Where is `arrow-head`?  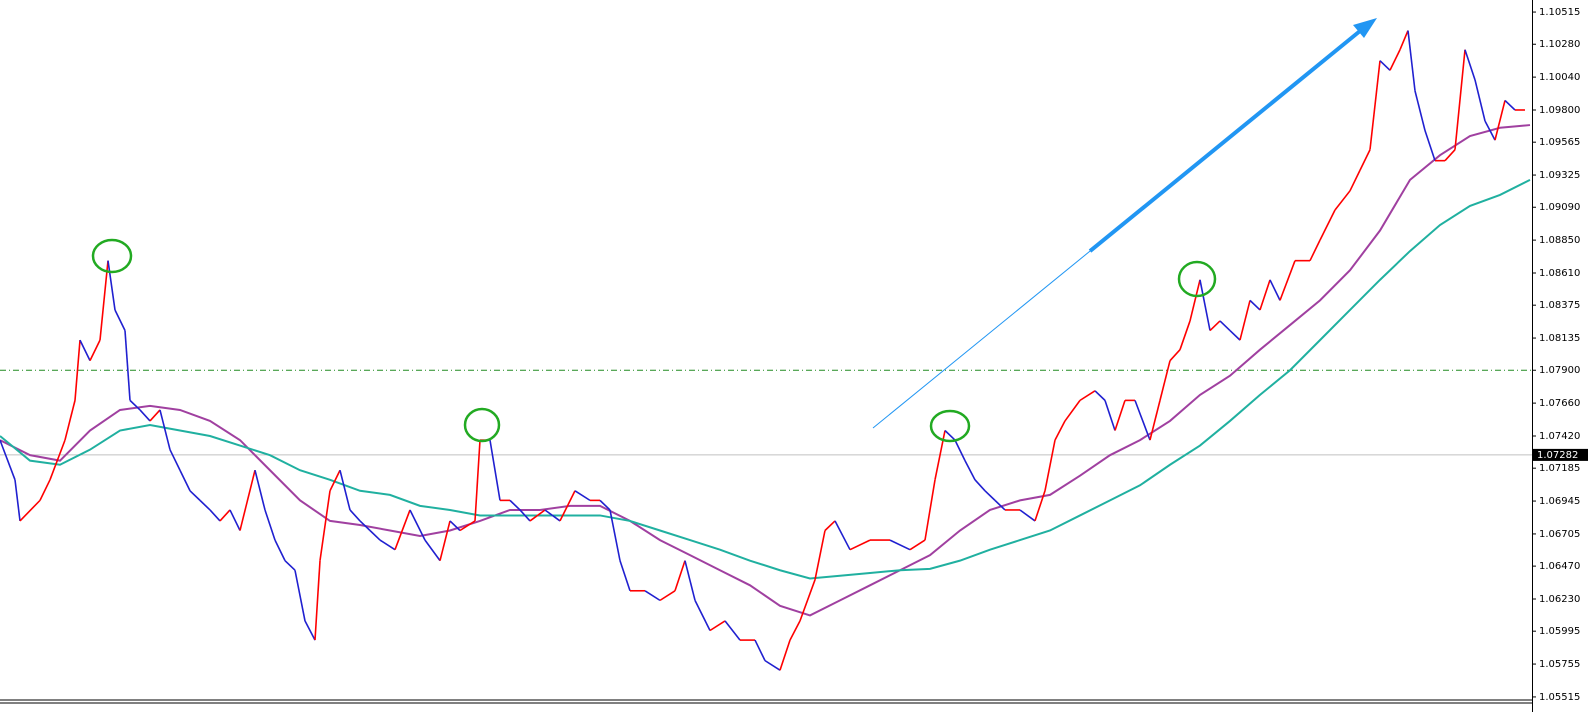 arrow-head is located at coordinates (1365, 28).